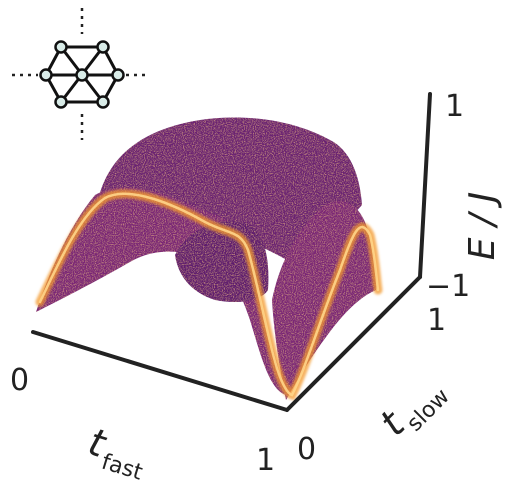  Describe the element at coordinates (454, 106) in the screenshot. I see `z-tick-high: 1` at that location.